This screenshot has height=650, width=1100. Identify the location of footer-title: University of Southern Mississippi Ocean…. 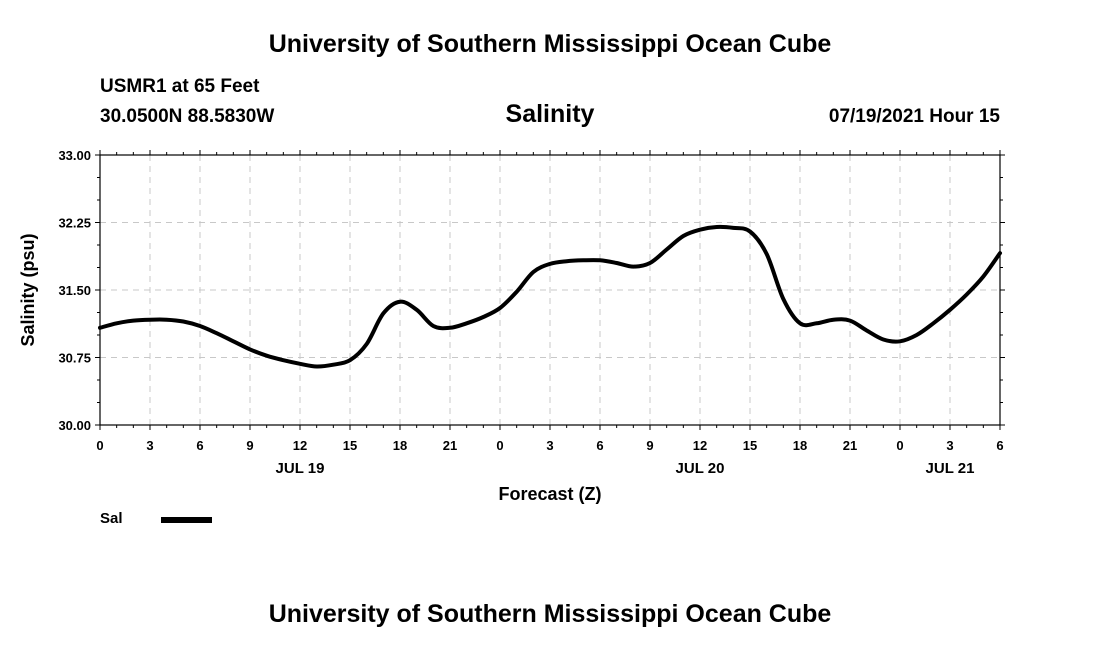
(550, 614).